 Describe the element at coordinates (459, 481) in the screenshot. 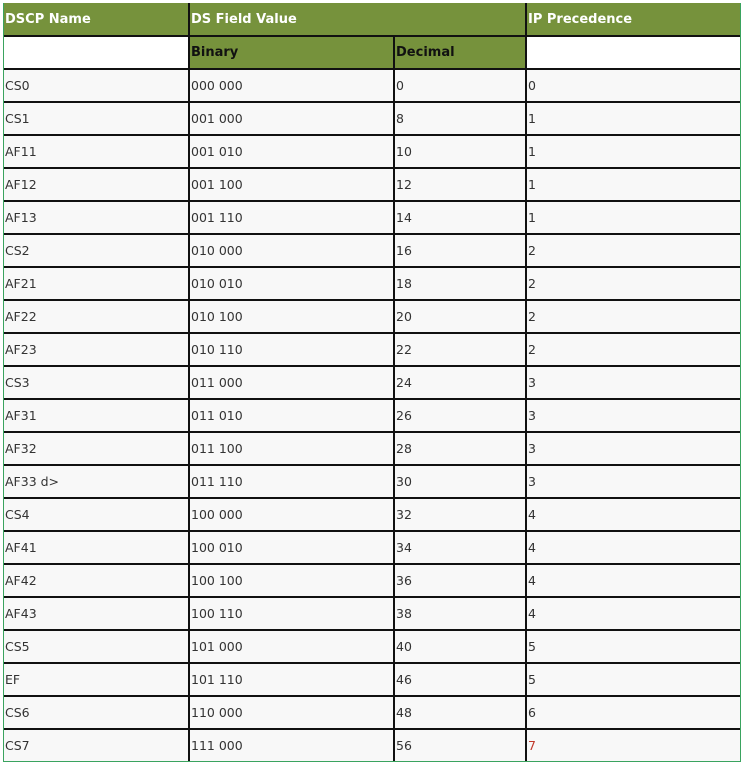

I see `cell-decimal: 30` at that location.